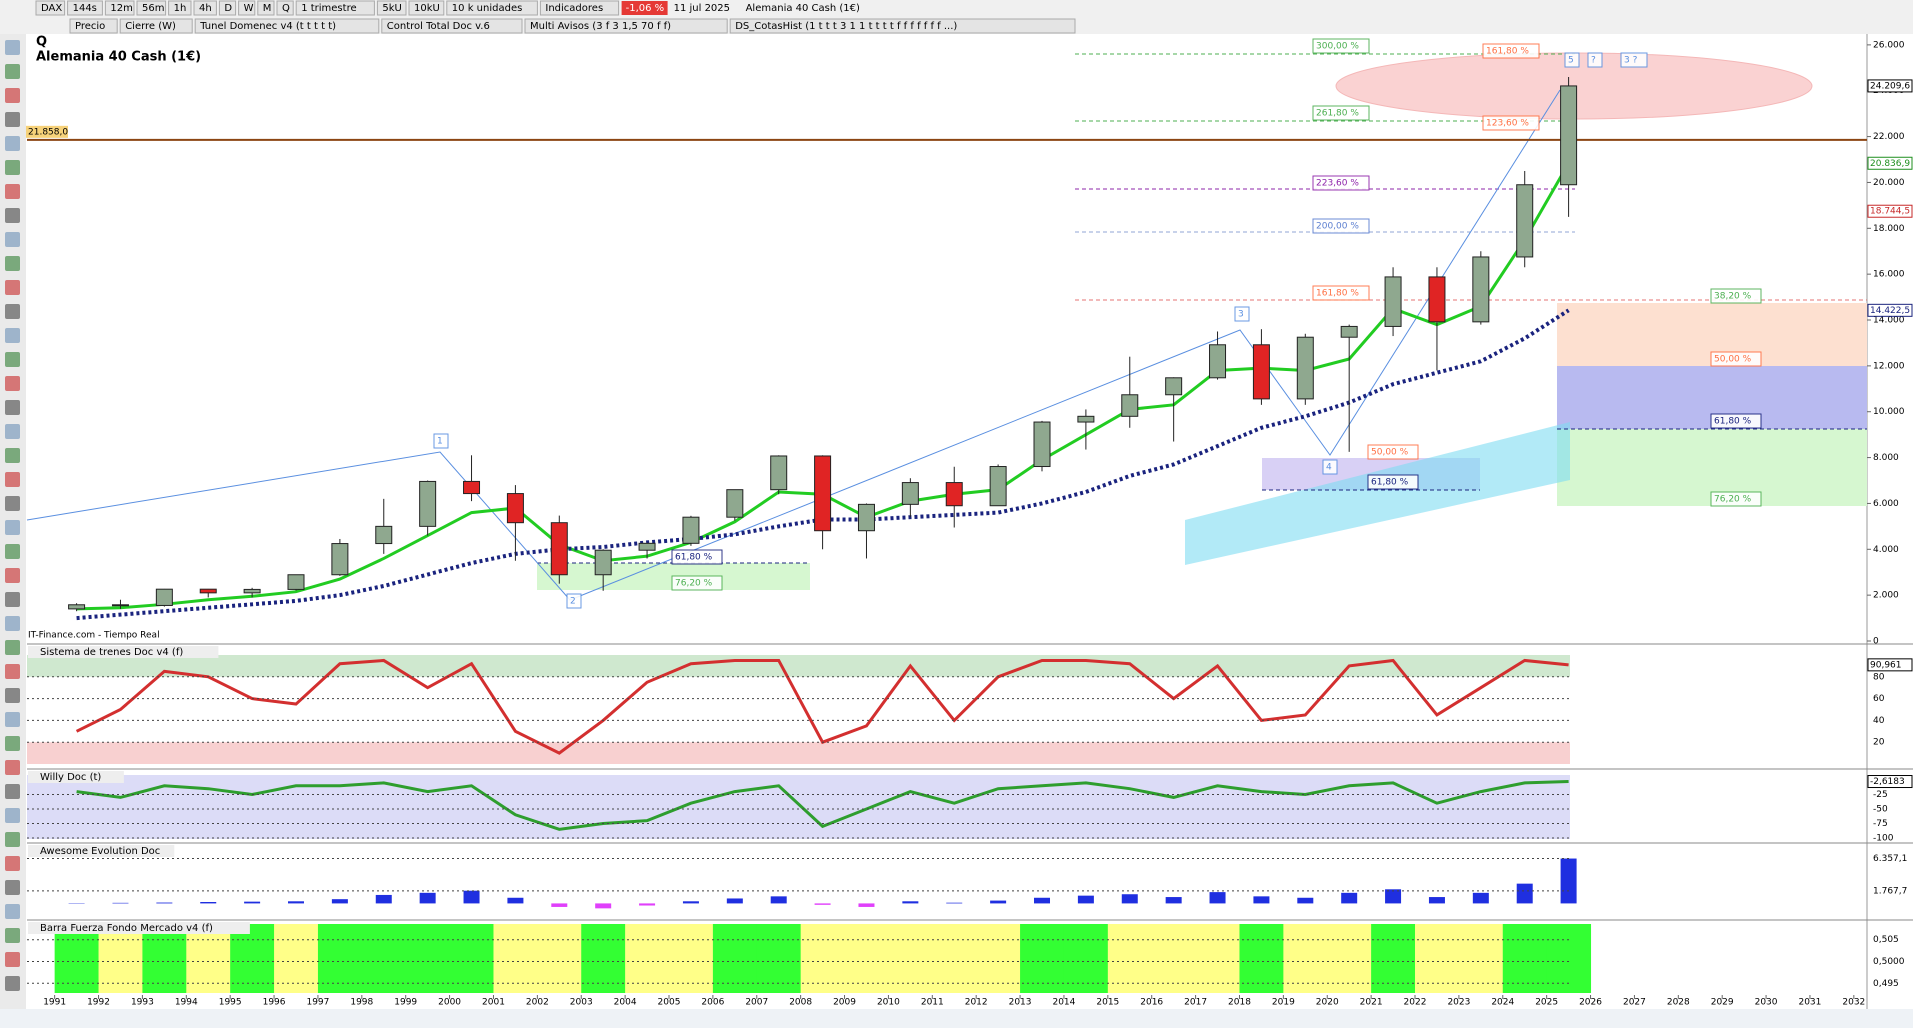  I want to click on y-tick-label: 0, so click(1876, 642).